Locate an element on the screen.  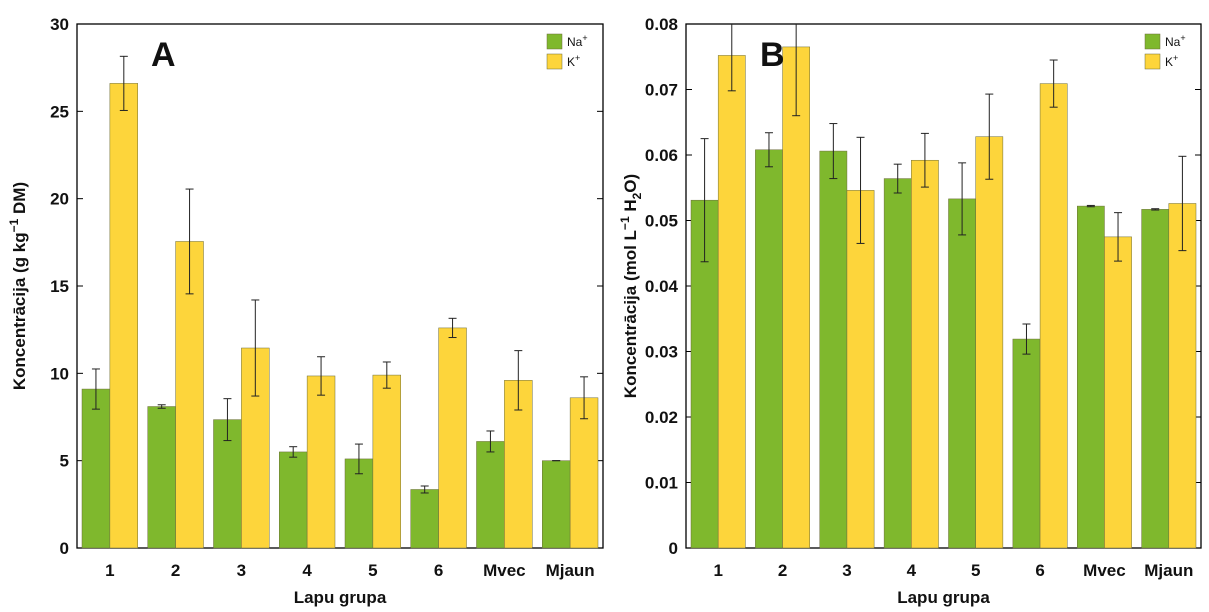
y-tick-label: 25 is located at coordinates (59, 111).